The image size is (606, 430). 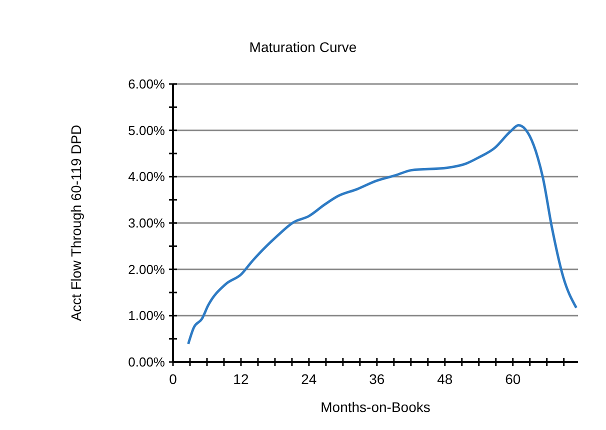 I want to click on x-tick-label: 36, so click(x=377, y=379).